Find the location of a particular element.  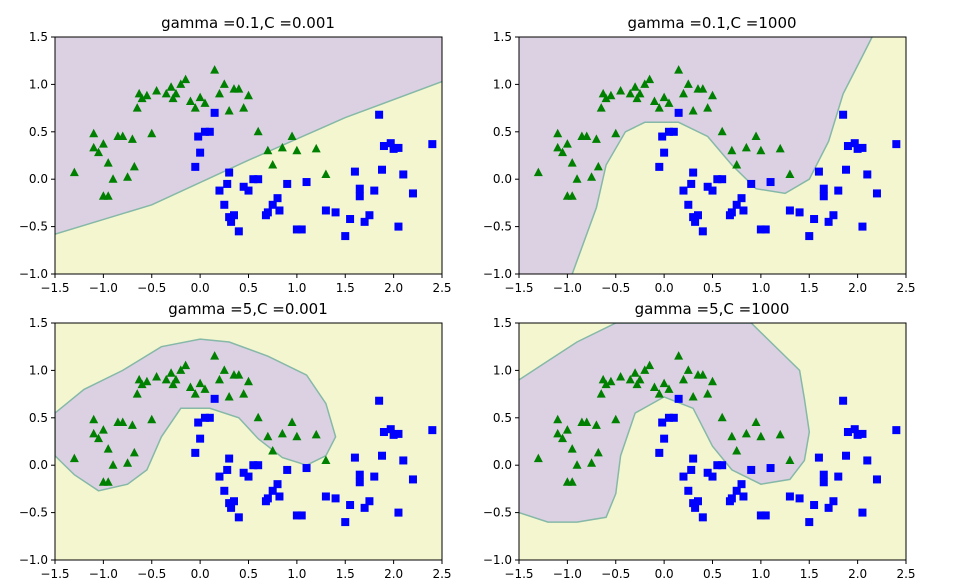

x-tick-label: 2.5 is located at coordinates (441, 574).